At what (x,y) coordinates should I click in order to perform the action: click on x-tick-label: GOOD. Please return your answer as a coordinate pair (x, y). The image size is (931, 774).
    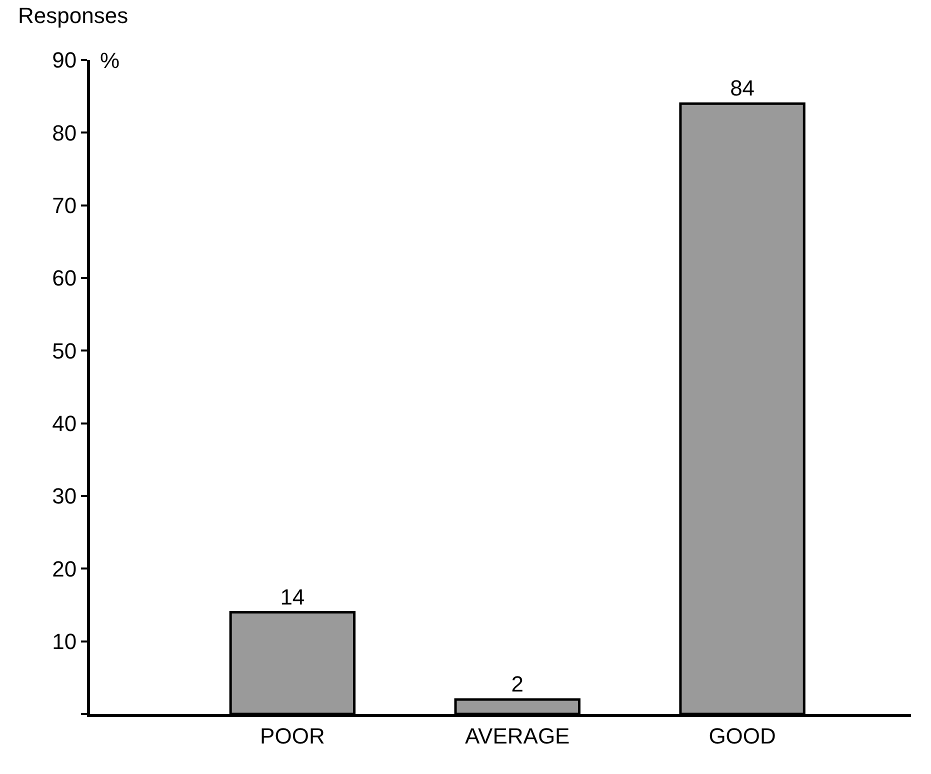
    Looking at the image, I should click on (742, 735).